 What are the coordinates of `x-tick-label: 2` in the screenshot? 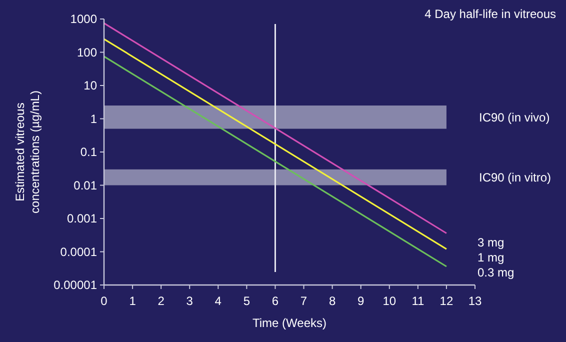 It's located at (161, 301).